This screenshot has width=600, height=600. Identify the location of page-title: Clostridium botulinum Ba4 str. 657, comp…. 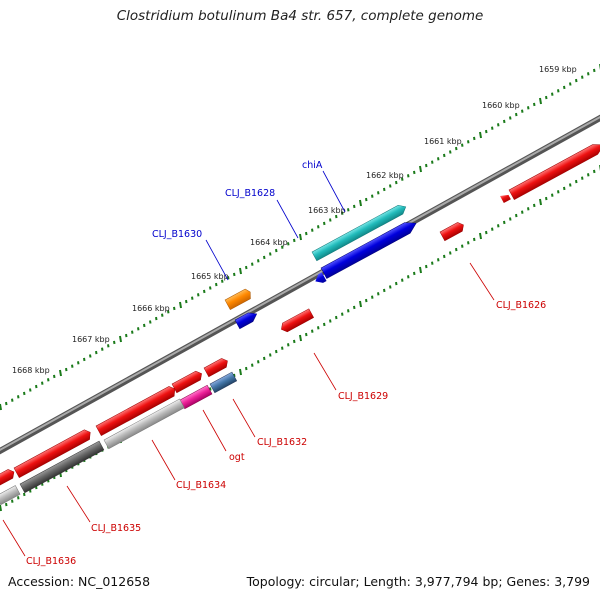
(300, 16).